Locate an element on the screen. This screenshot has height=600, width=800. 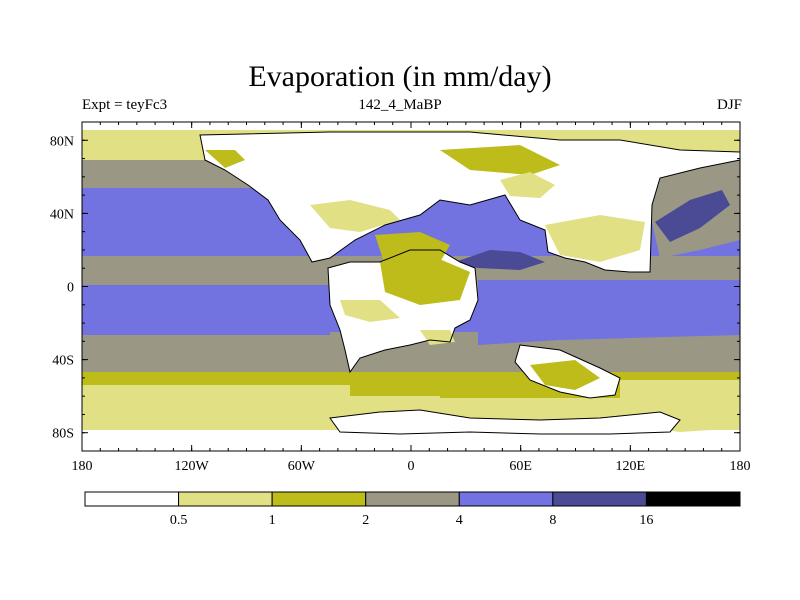
x-tick-label-6: 180 is located at coordinates (740, 466).